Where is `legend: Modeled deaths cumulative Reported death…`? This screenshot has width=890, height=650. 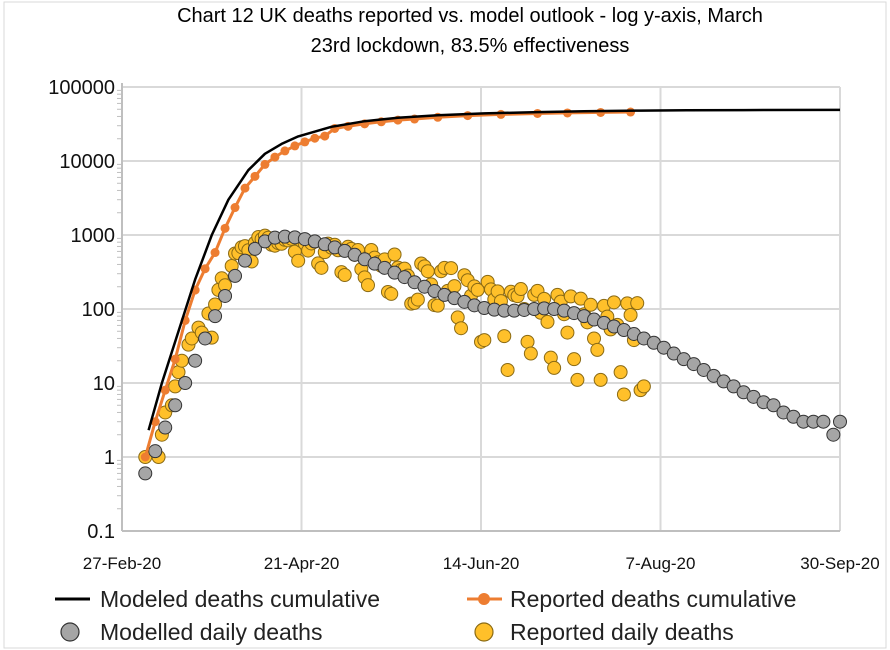 legend: Modeled deaths cumulative Reported death… is located at coordinates (425, 615).